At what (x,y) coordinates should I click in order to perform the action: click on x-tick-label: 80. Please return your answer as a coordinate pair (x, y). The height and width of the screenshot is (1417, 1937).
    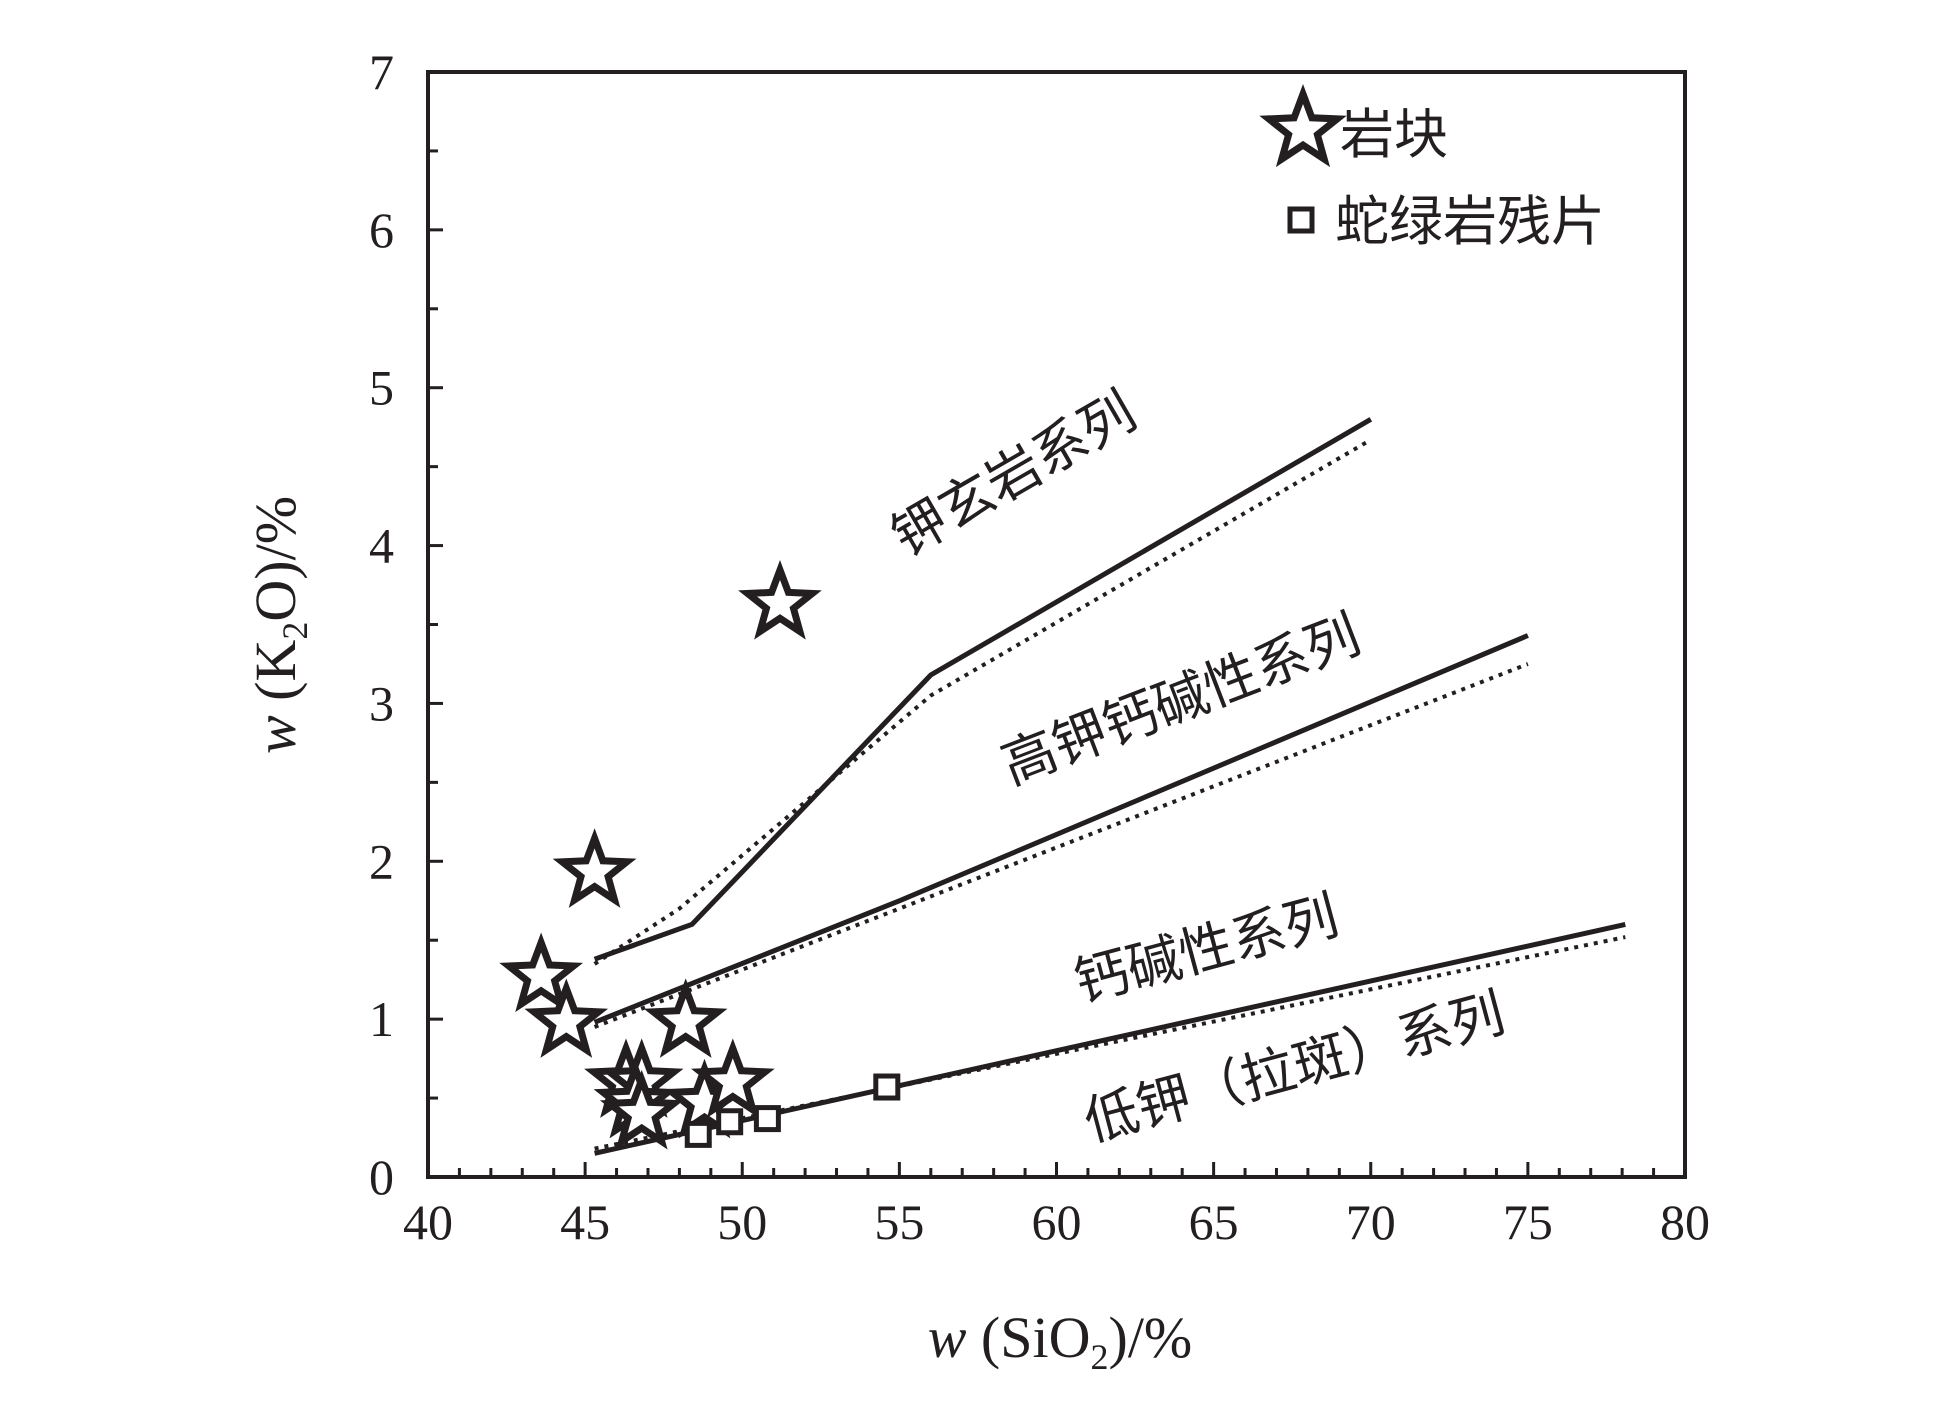
    Looking at the image, I should click on (1685, 1222).